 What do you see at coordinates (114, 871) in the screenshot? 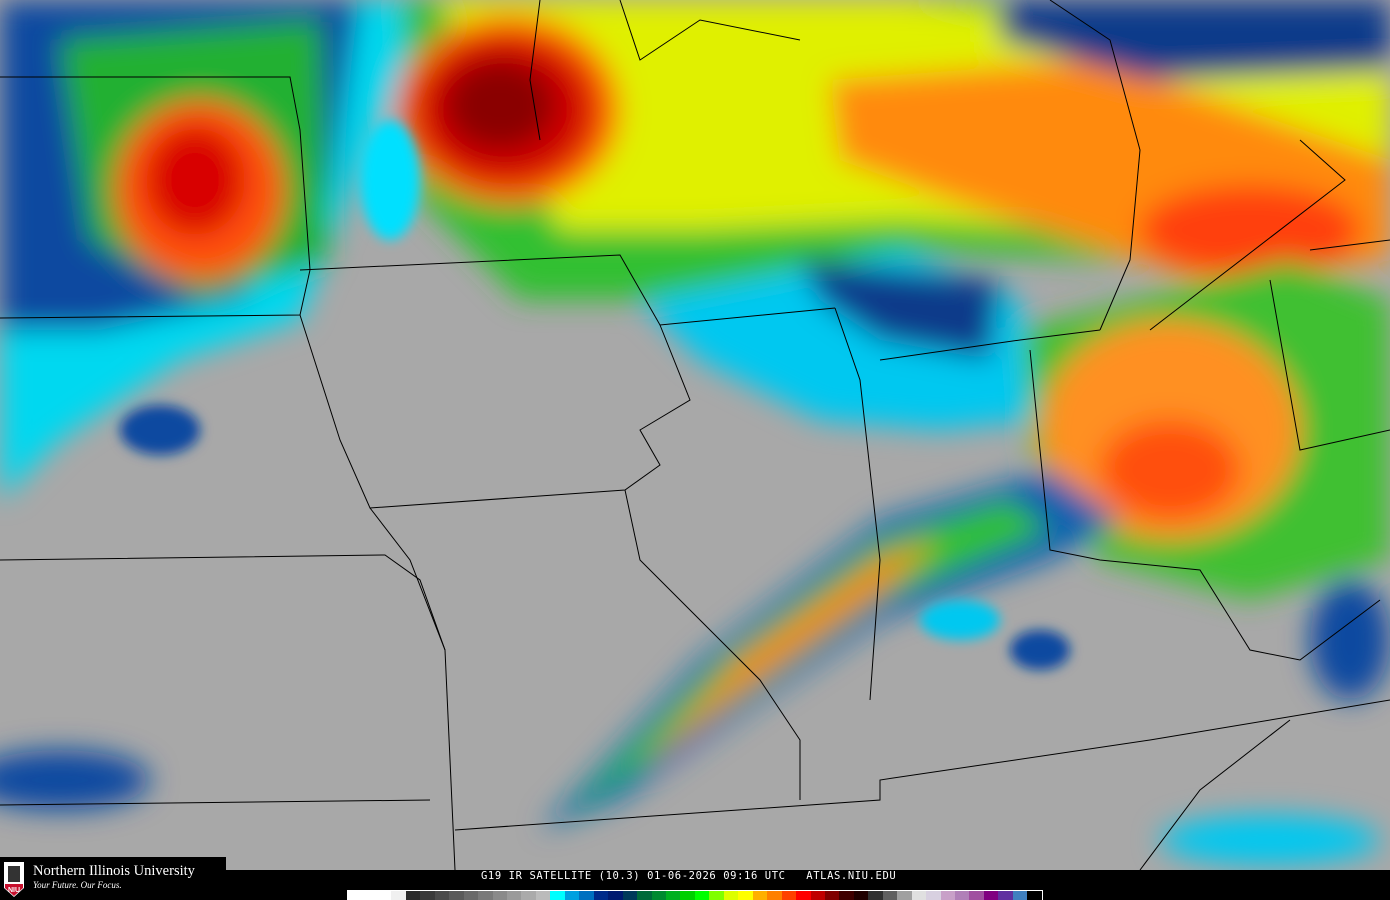
I see `university-name: Northern Illinois University` at bounding box center [114, 871].